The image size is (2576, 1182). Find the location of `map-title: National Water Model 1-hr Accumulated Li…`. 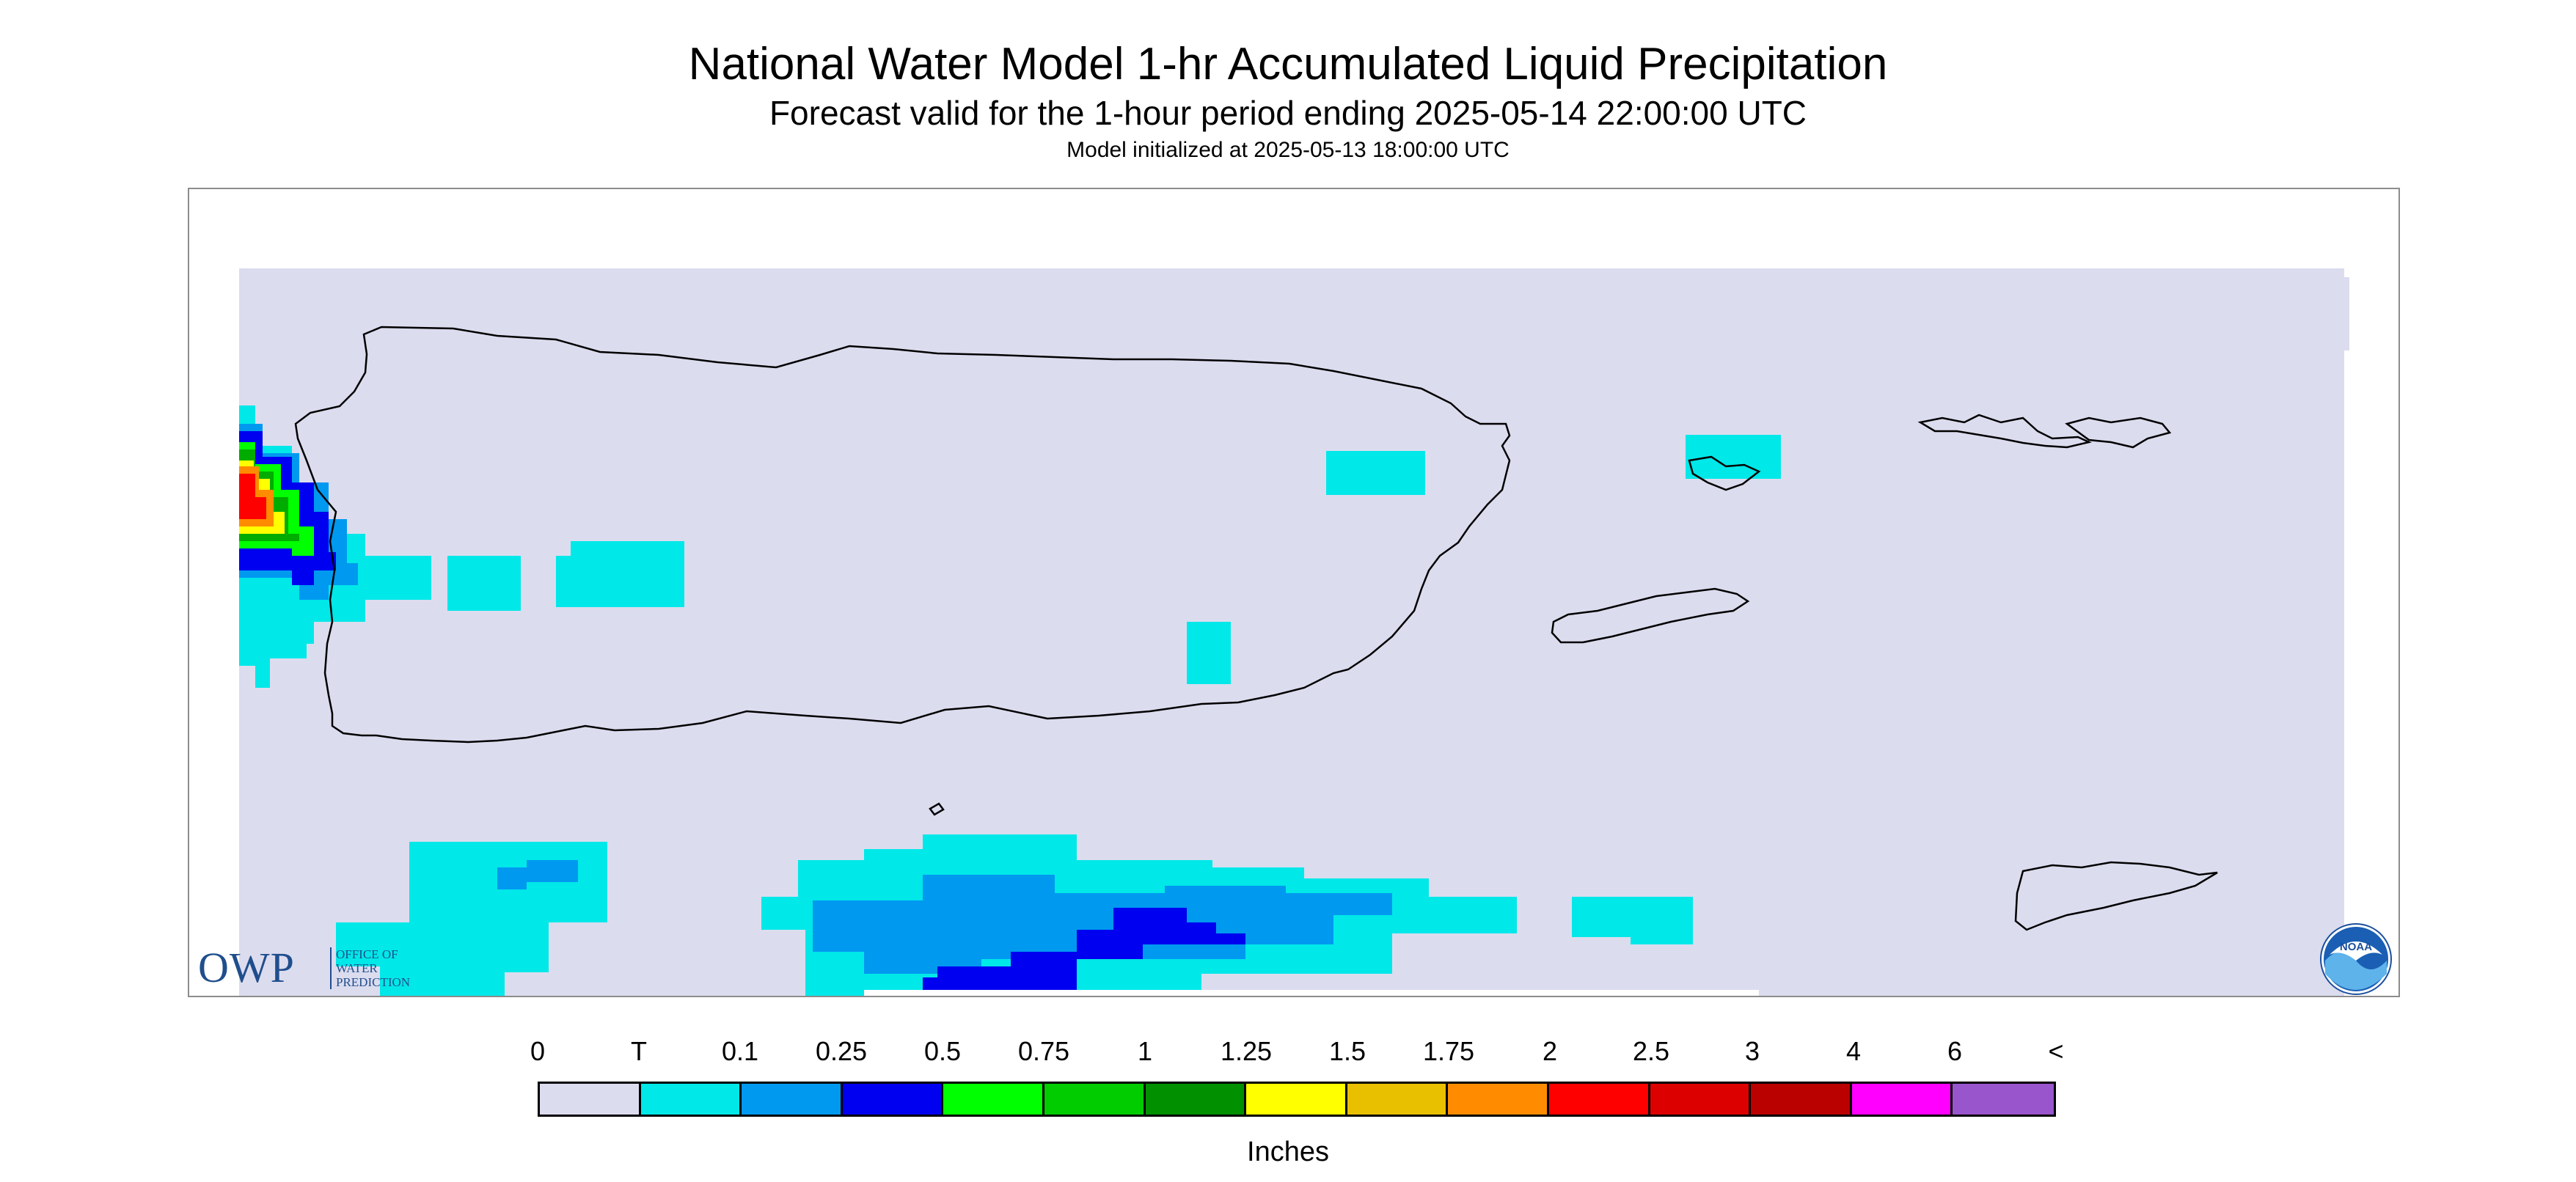

map-title: National Water Model 1-hr Accumulated Li… is located at coordinates (1288, 64).